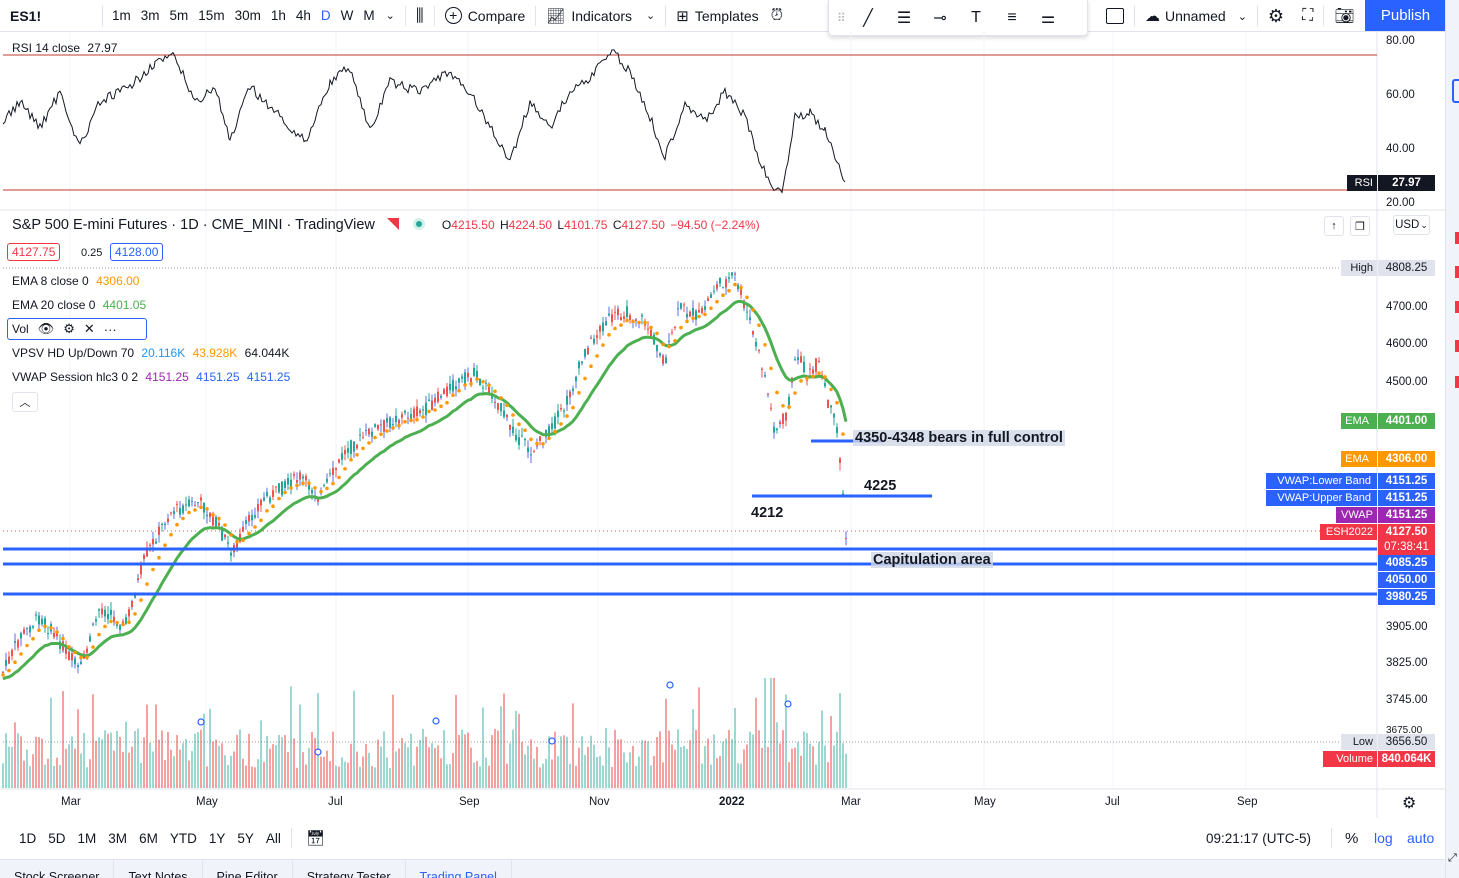 The height and width of the screenshot is (878, 1459). I want to click on templates-button: ⊞ Templates, so click(717, 16).